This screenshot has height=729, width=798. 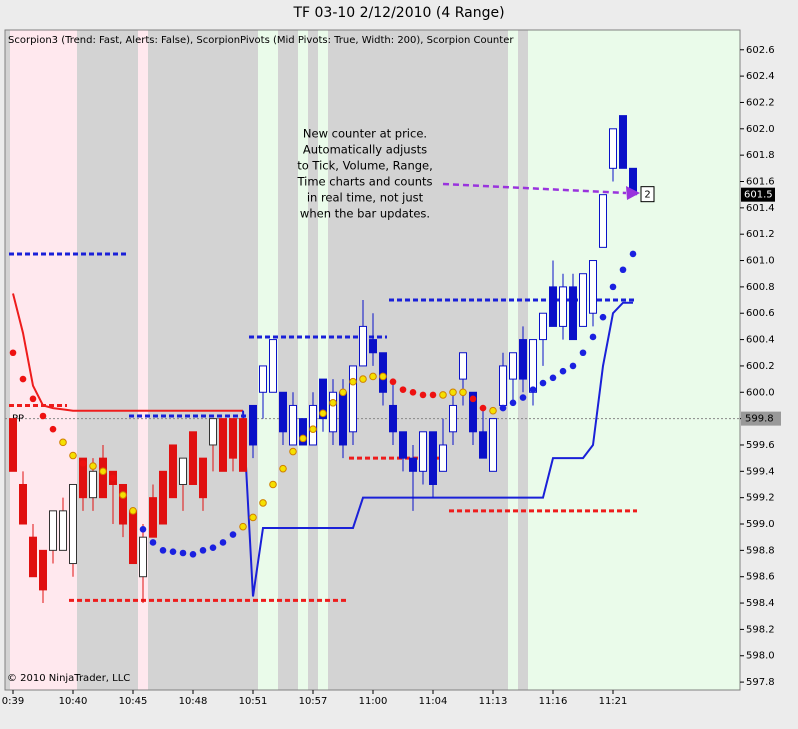 I want to click on y-tick-label: 599.0, so click(x=760, y=524).